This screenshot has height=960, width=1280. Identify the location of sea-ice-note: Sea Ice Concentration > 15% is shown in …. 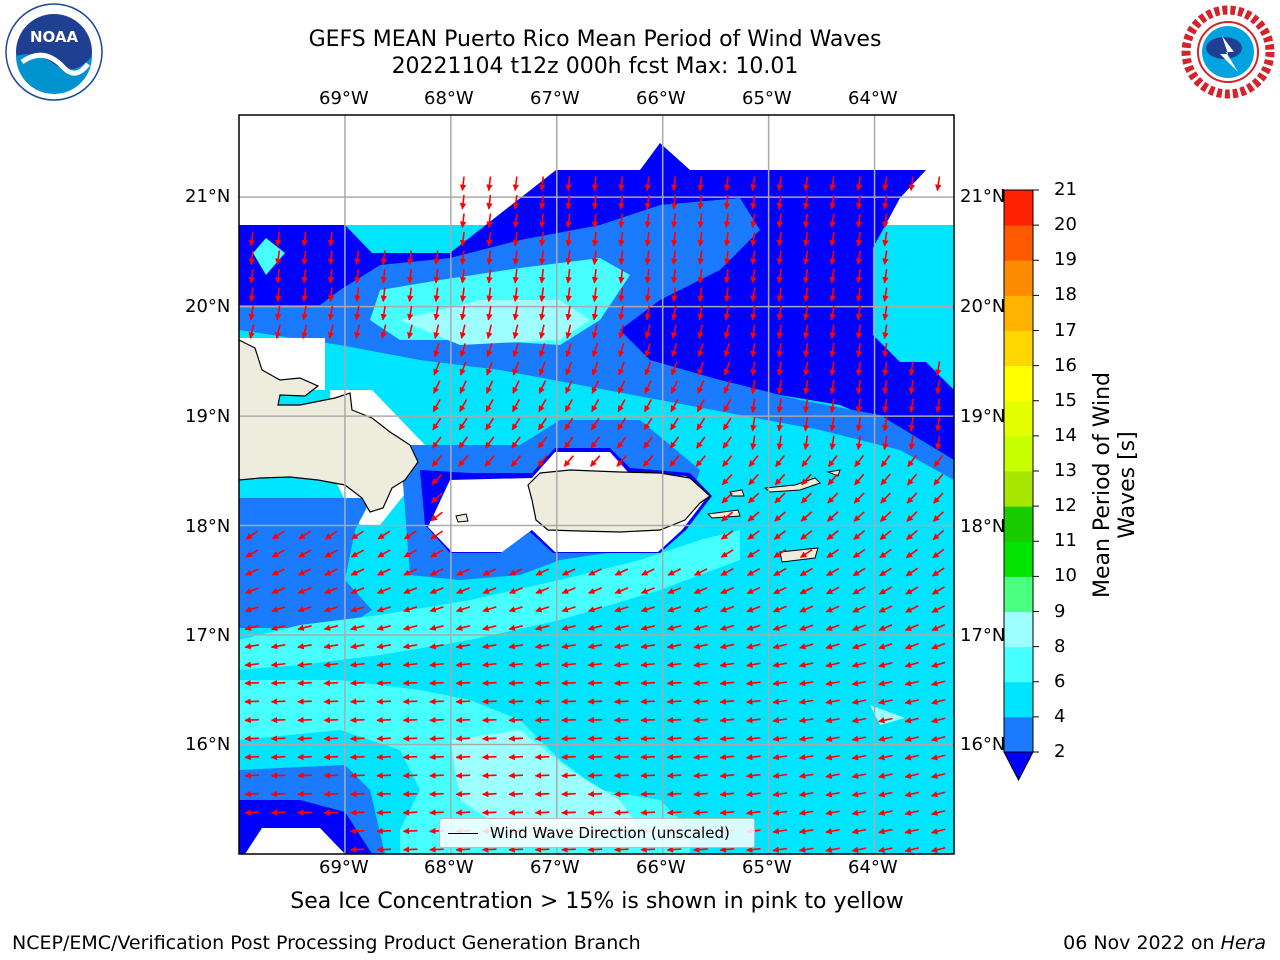
(597, 901).